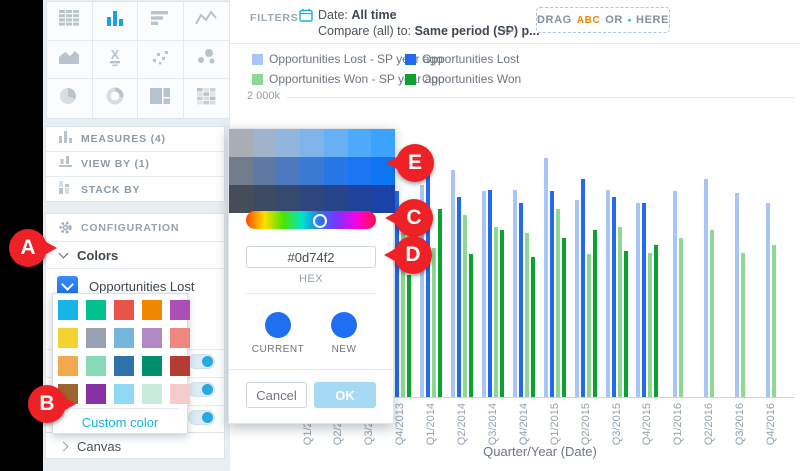 The image size is (800, 471). What do you see at coordinates (462, 59) in the screenshot?
I see `legend-item: Opportunities Lost` at bounding box center [462, 59].